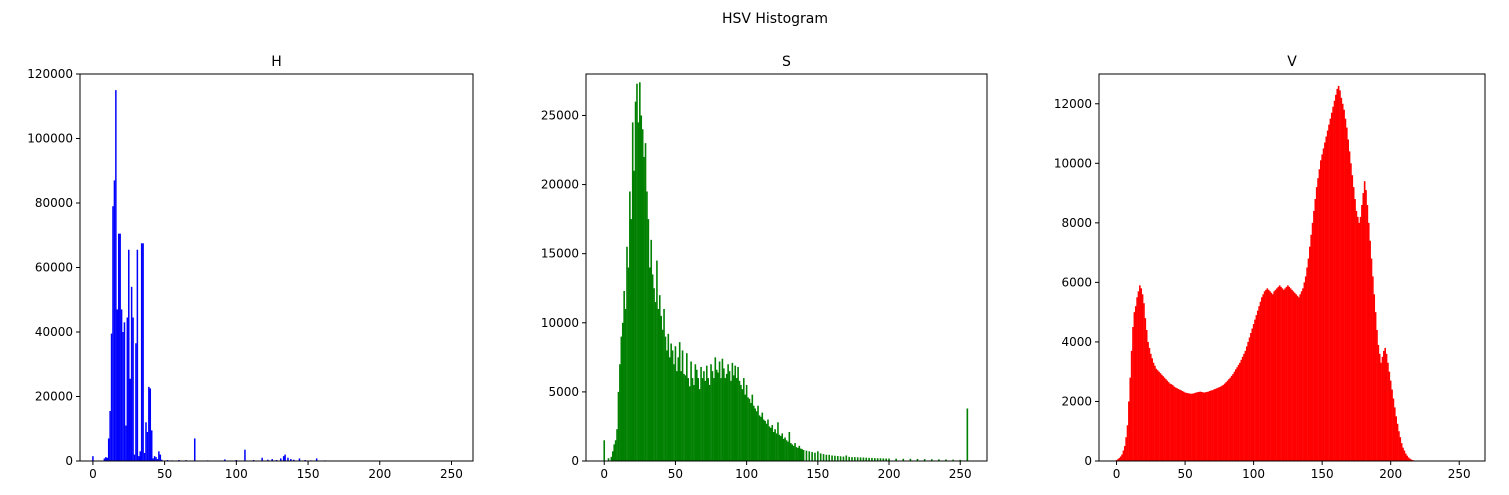 This screenshot has height=495, width=1509. I want to click on ytick-label-s-10000: 10000, so click(560, 323).